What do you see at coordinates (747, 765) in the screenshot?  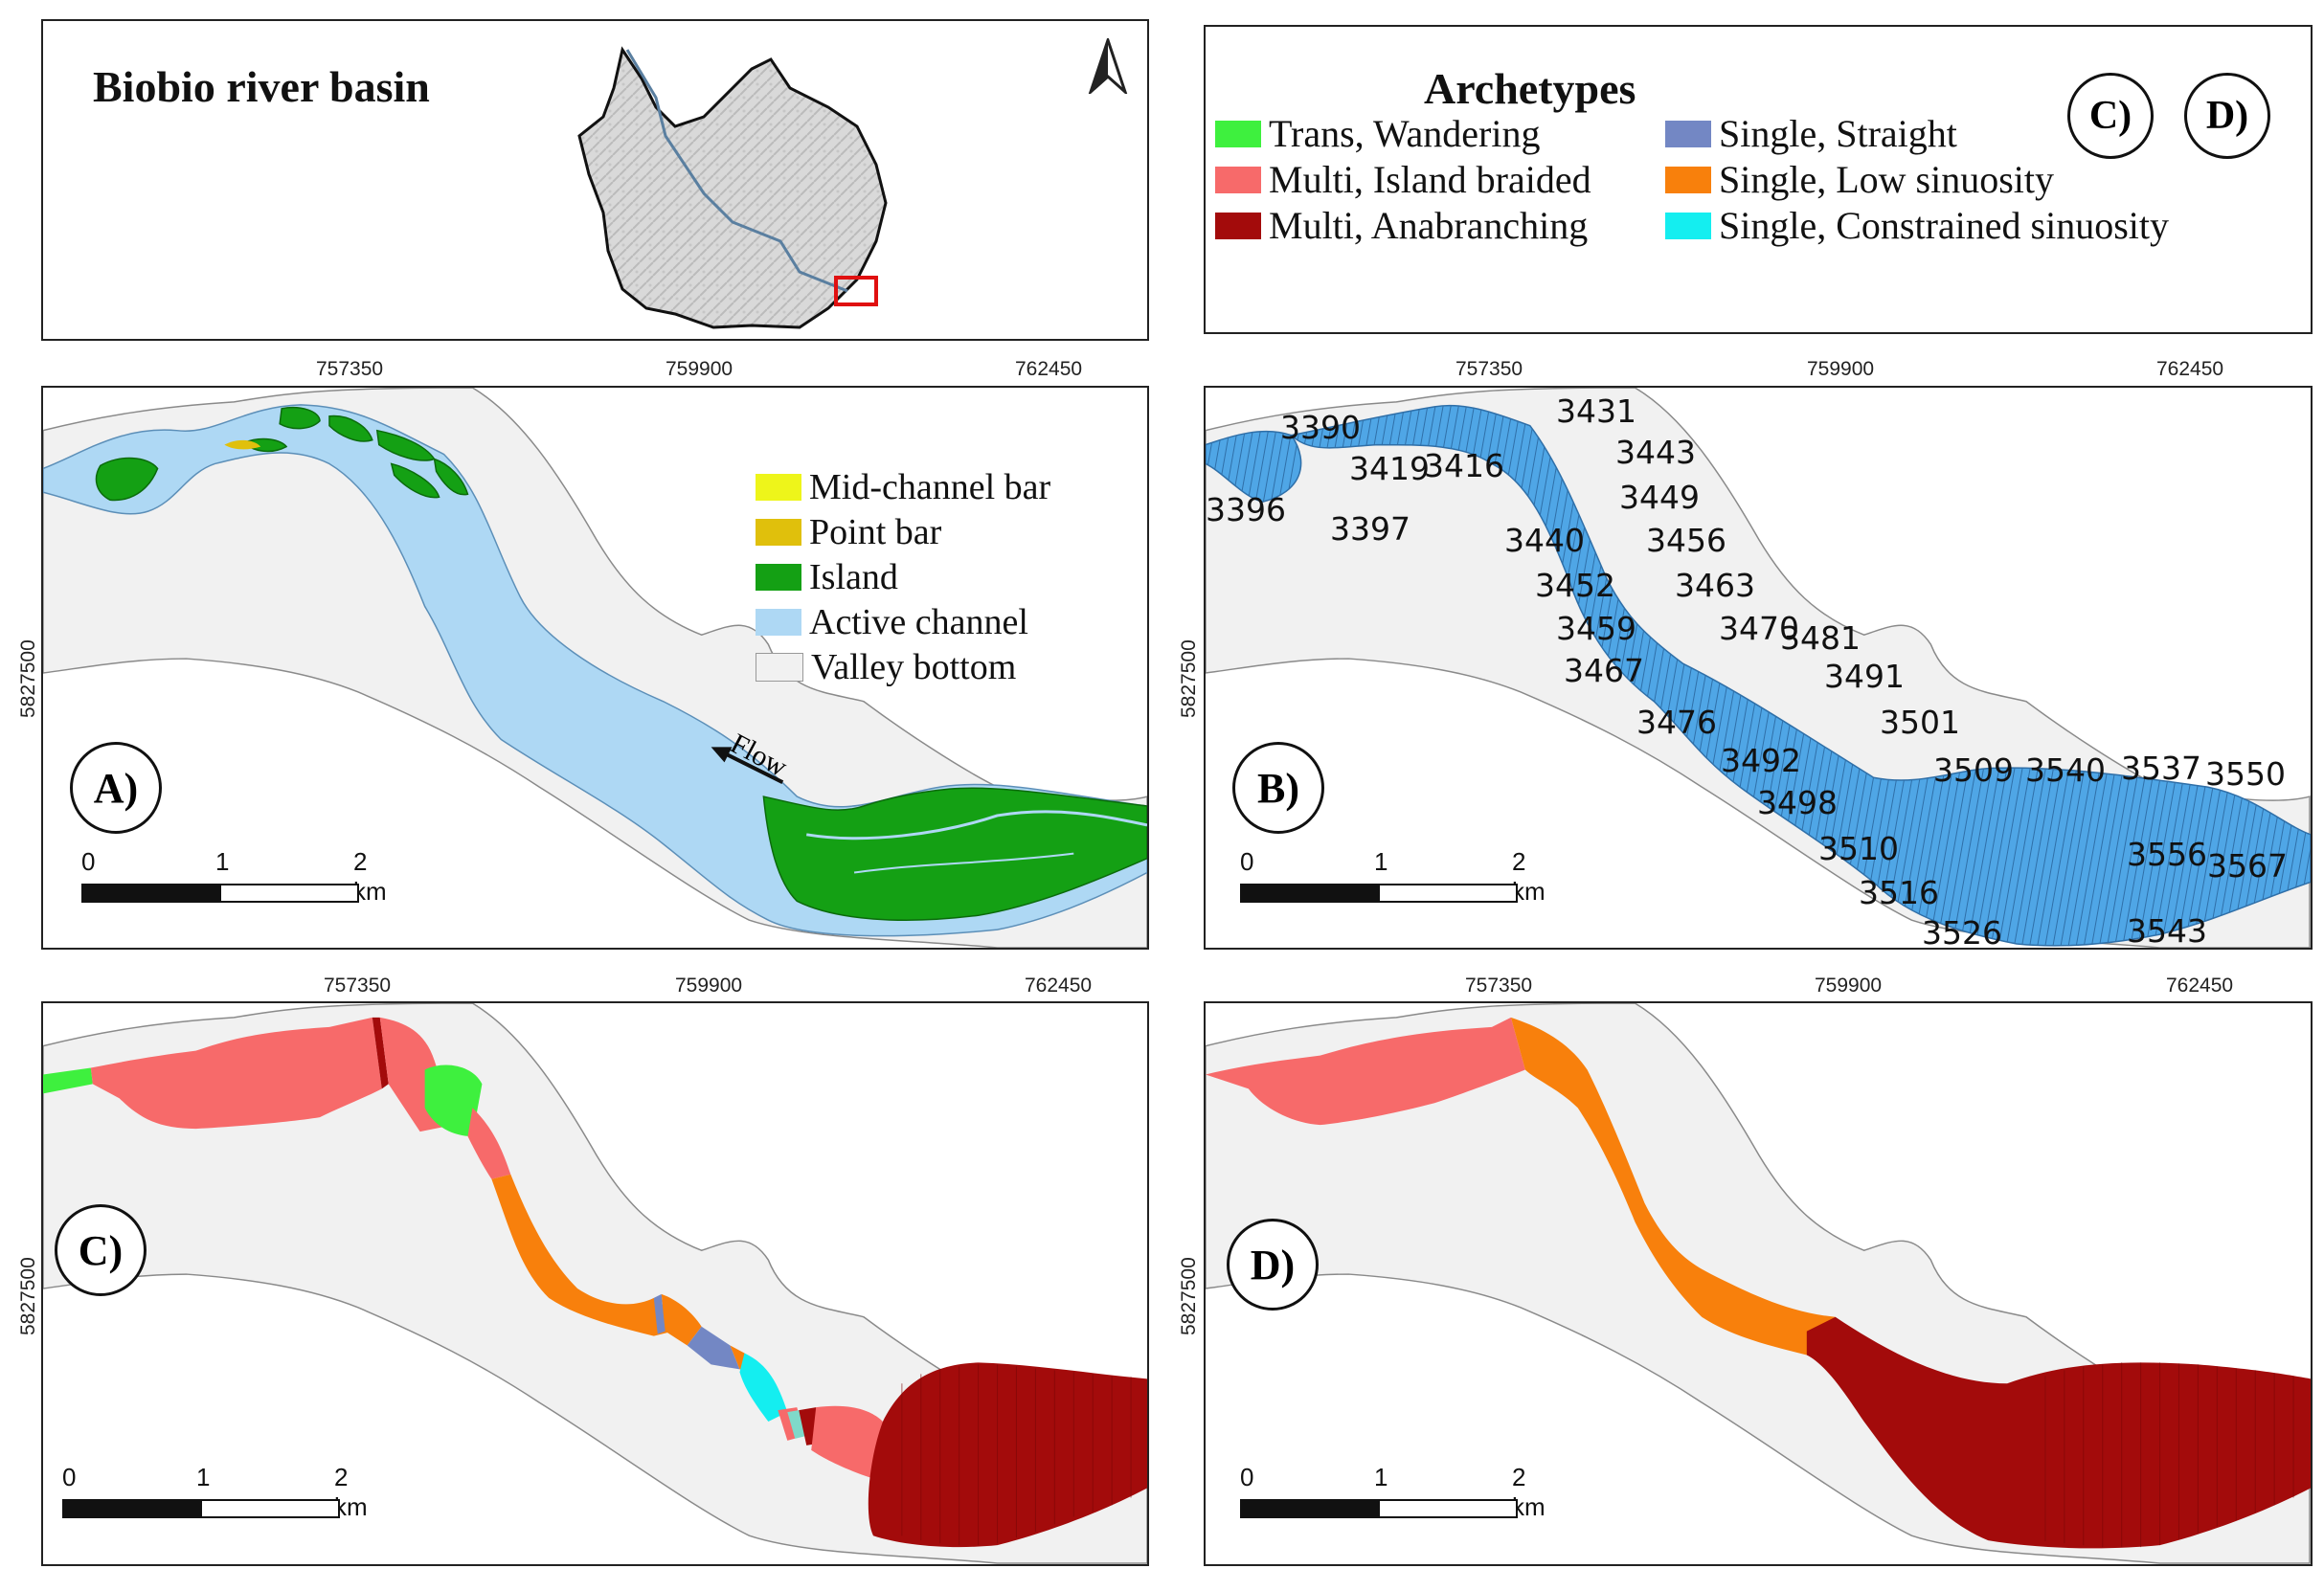 I see `flow-arrow` at bounding box center [747, 765].